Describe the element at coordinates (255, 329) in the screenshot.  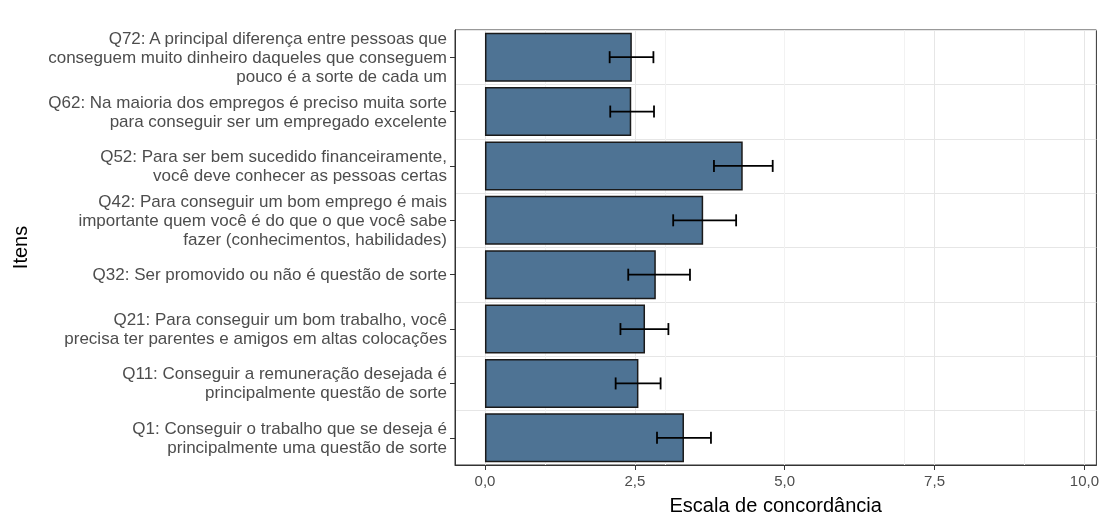
I see `y-tick-label: Q21: Para conseguir um bom trabalho, você precisa ter parentes e amigos em altas colocações` at that location.